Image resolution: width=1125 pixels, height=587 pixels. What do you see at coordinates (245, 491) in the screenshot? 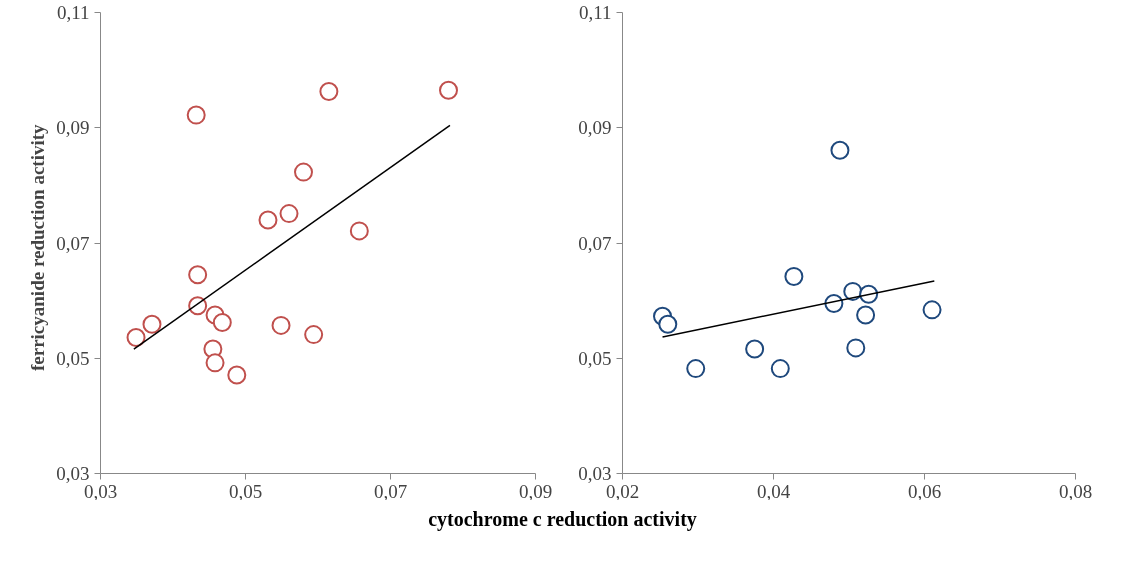
I see `x-tick-label: 0,05` at bounding box center [245, 491].